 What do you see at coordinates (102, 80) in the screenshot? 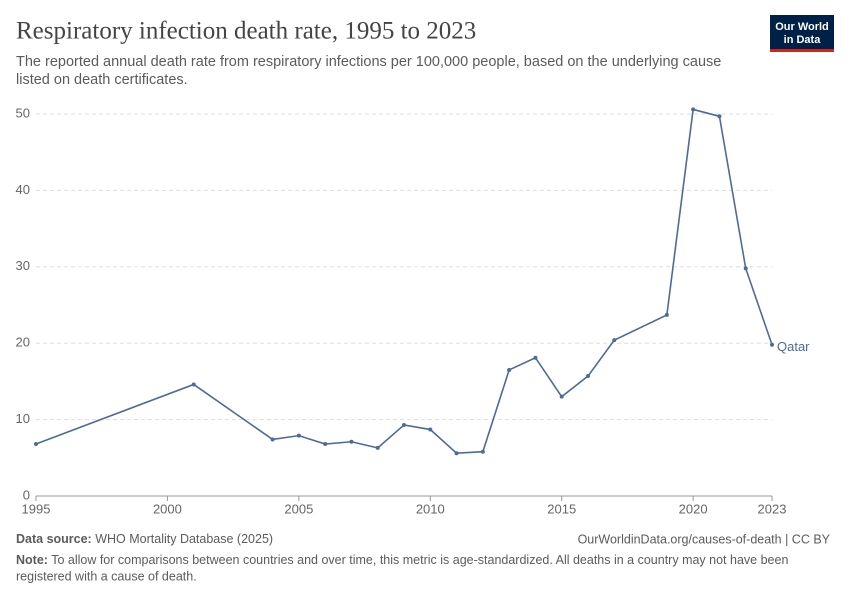
I see `subtitle: listed on death certificates.` at bounding box center [102, 80].